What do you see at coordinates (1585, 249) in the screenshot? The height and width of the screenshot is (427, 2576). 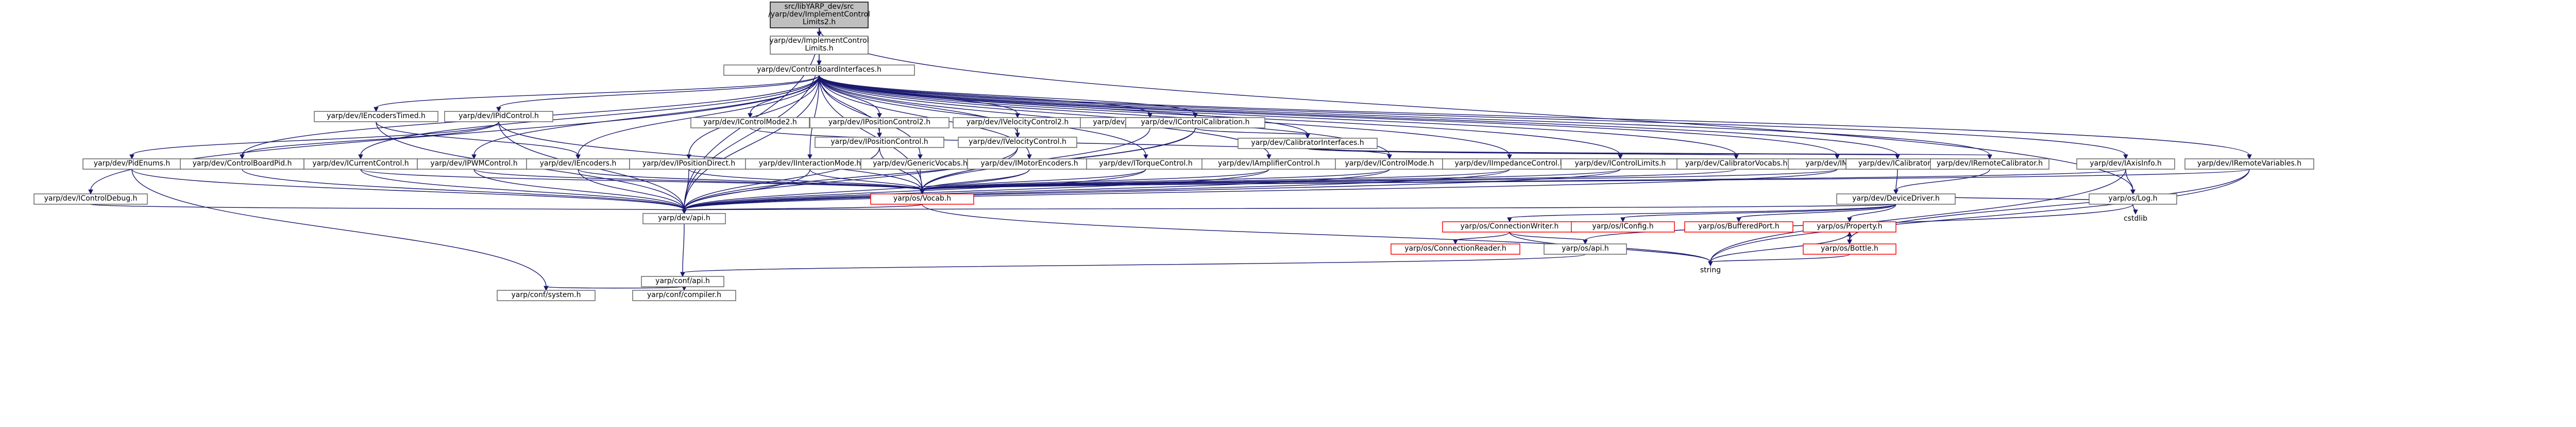 I see `node-osapi: yarp/os/api.h` at bounding box center [1585, 249].